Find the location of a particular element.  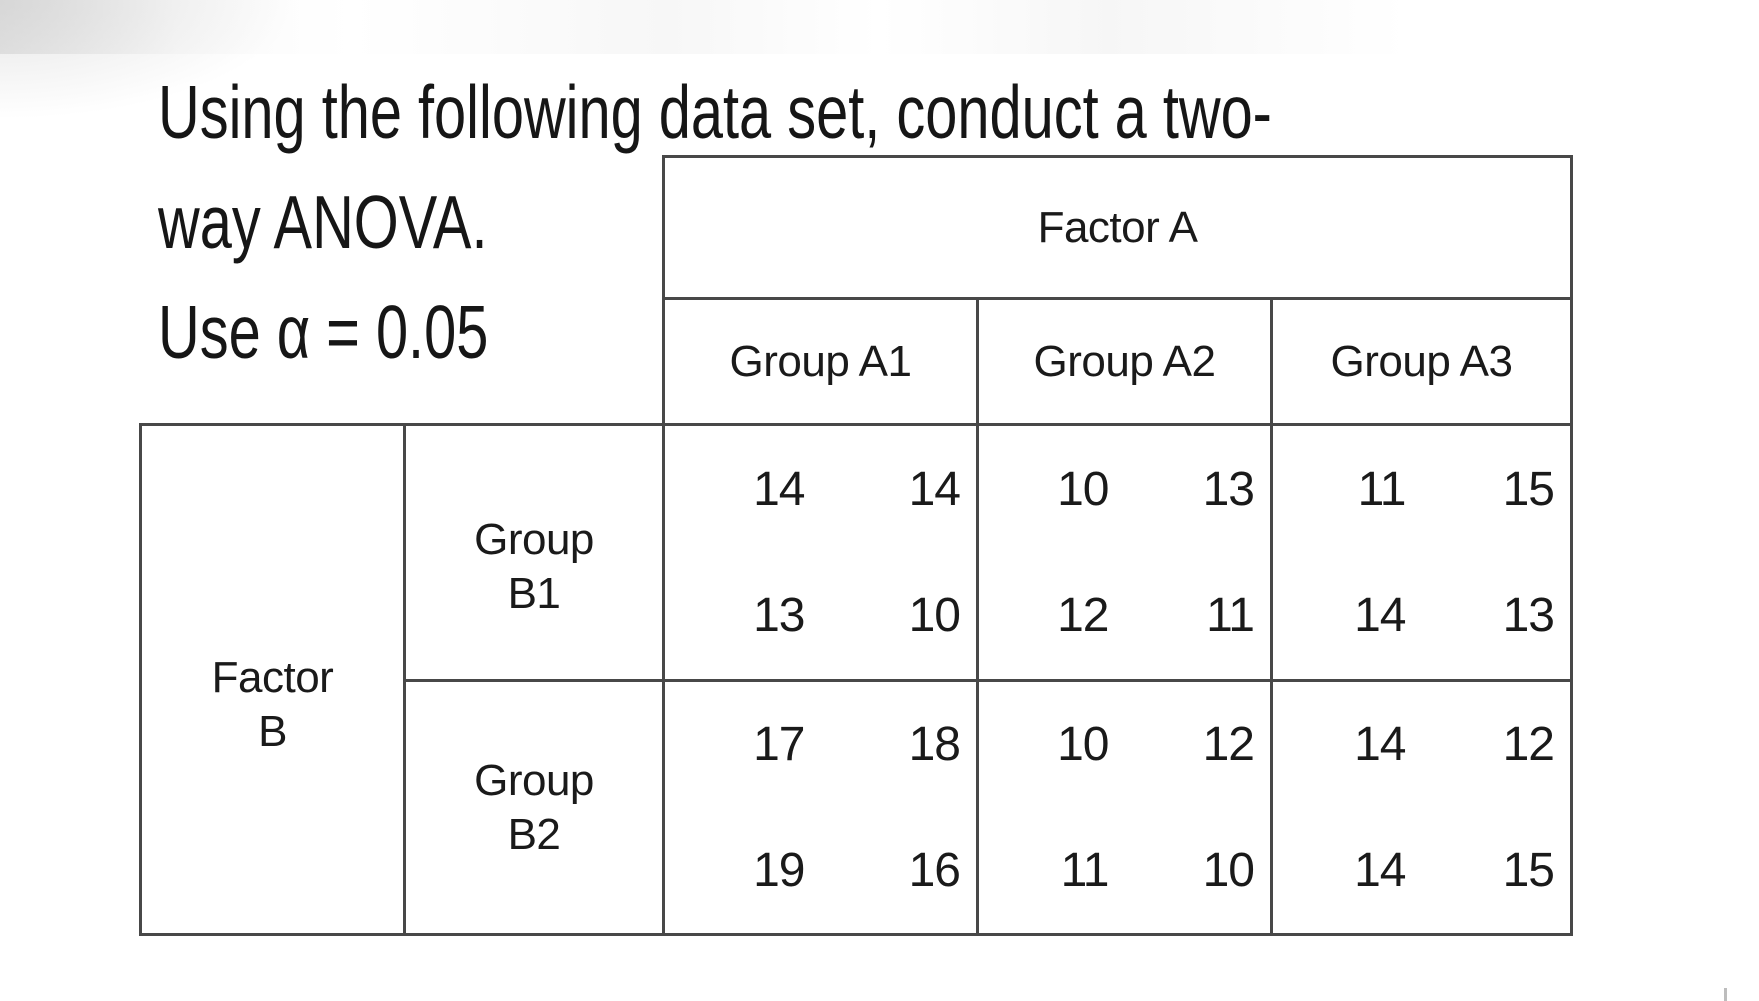

data-cell-b1-a1: 14 14 13 10 is located at coordinates (820, 552).